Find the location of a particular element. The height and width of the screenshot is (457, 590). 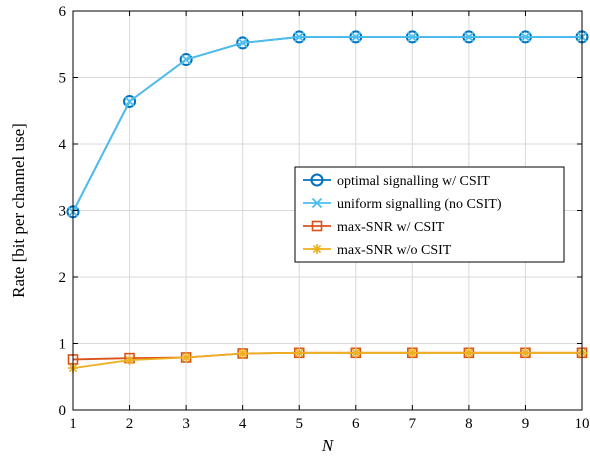

y-tick-label: 3 is located at coordinates (63, 212).